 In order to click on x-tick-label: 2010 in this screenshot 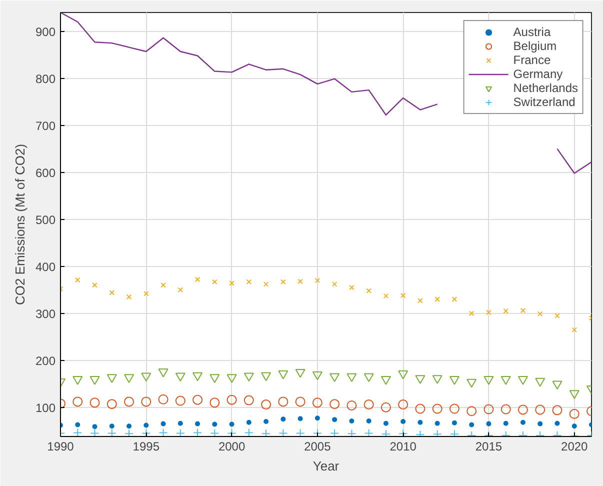, I will do `click(403, 447)`.